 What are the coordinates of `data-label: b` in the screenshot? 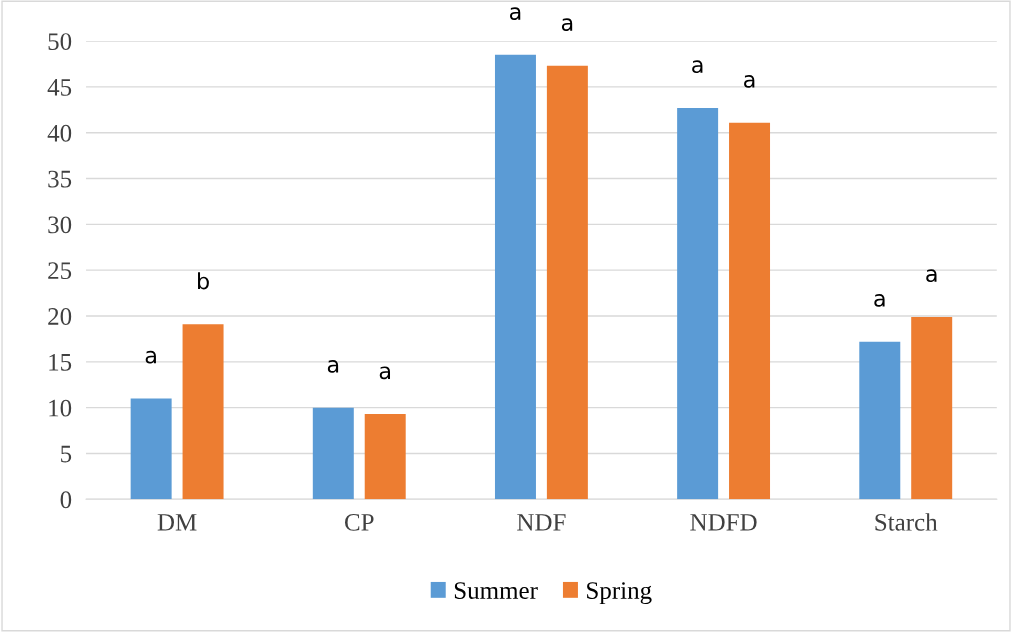 It's located at (203, 281).